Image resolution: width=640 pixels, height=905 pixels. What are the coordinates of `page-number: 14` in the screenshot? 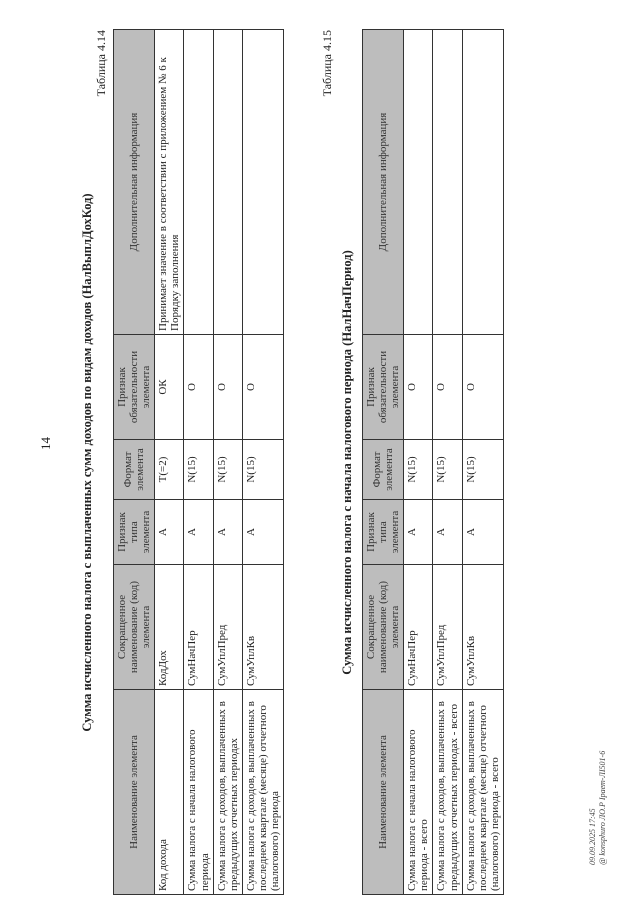 It's located at (45, 443).